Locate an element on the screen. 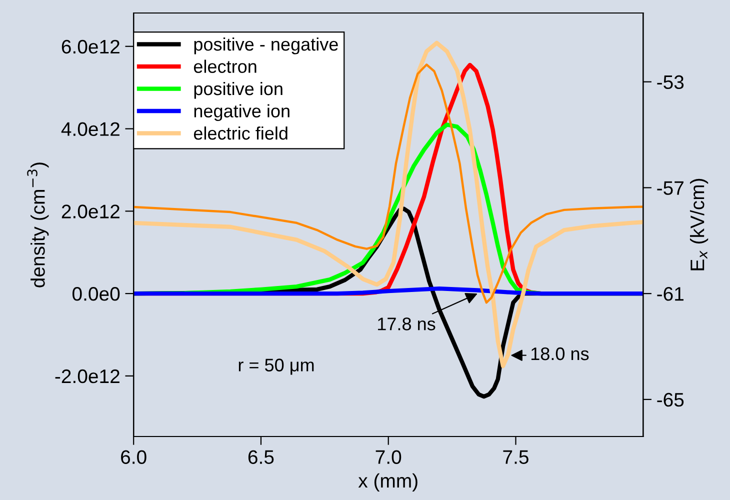 This screenshot has width=730, height=500. x-tick-label: 6.5 is located at coordinates (261, 457).